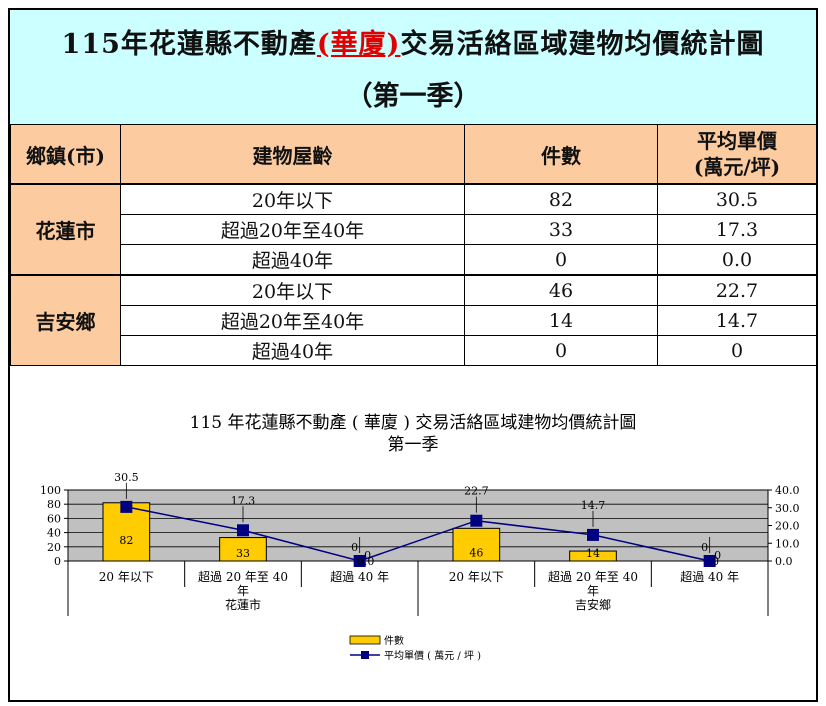 Image resolution: width=826 pixels, height=706 pixels. What do you see at coordinates (715, 561) in the screenshot?
I see `price-value-label: 0` at bounding box center [715, 561].